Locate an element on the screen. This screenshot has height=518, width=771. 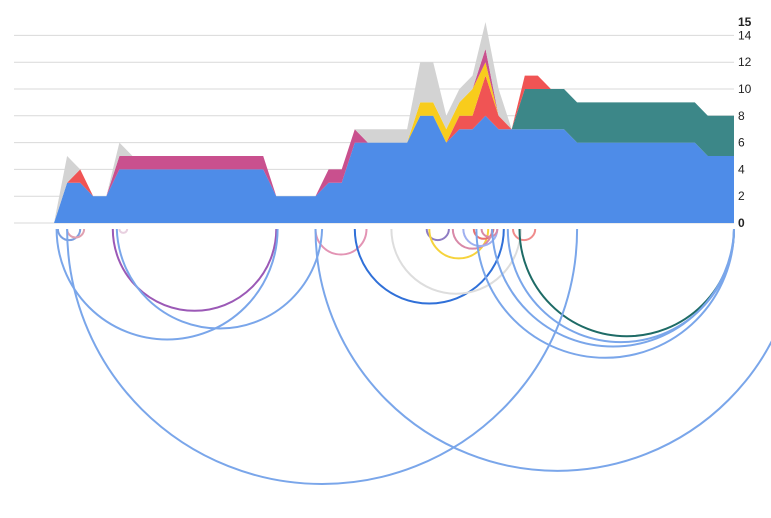
y-tick-label-15: 15 is located at coordinates (745, 22).